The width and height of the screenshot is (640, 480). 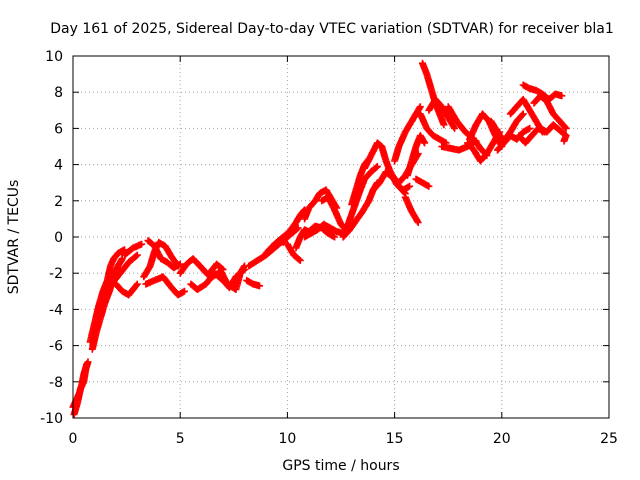 What do you see at coordinates (51, 419) in the screenshot?
I see `y-tick-label: -10` at bounding box center [51, 419].